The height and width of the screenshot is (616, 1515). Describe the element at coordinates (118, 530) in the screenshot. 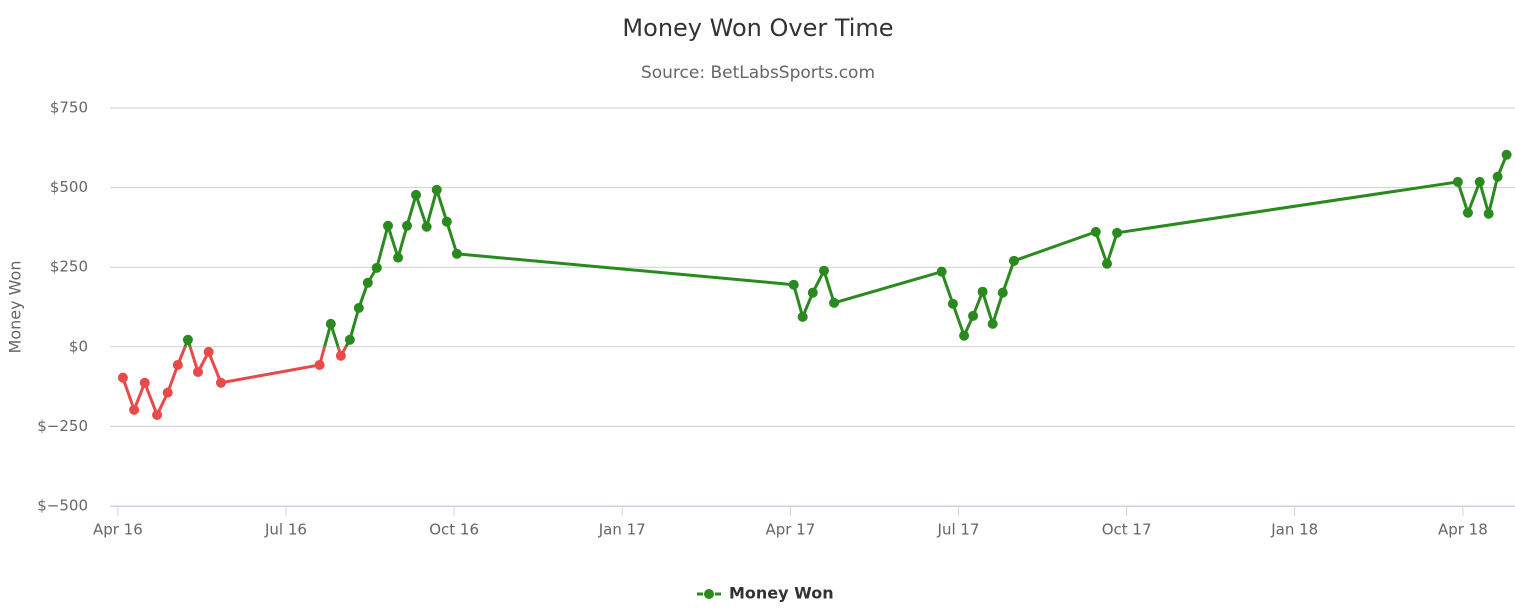

I see `x-tick-label: Apr 16` at that location.